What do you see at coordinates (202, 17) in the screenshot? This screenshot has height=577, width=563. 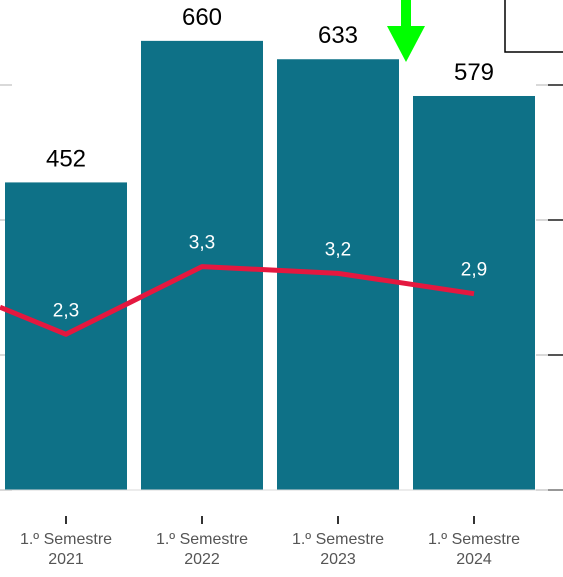 I see `bar-value-label: 660` at bounding box center [202, 17].